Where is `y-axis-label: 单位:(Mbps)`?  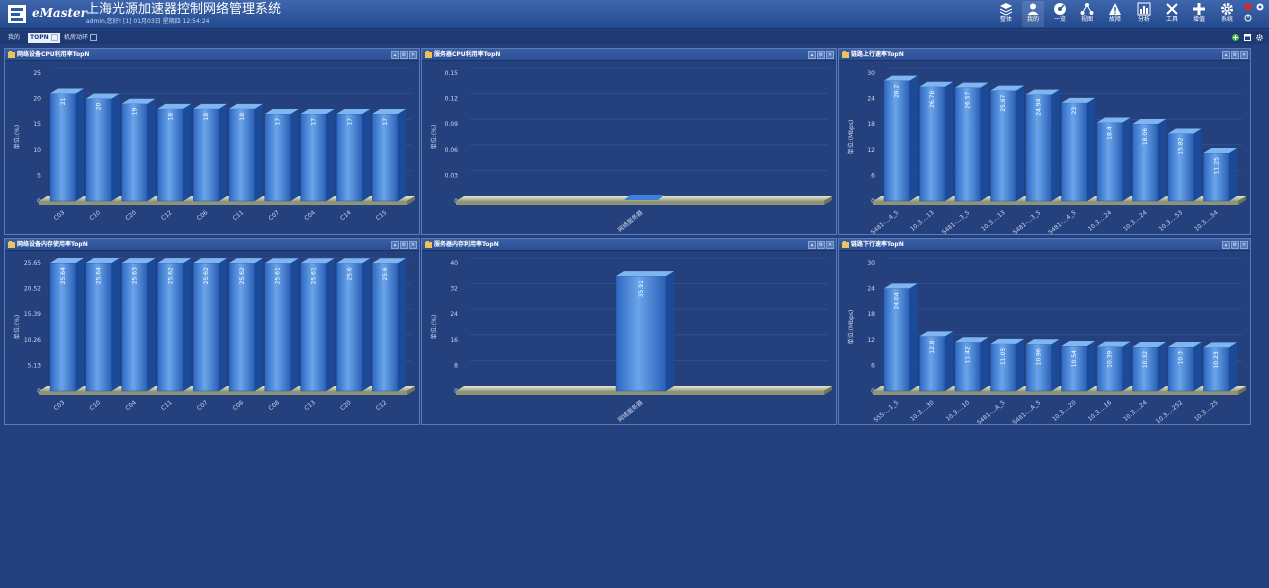
y-axis-label: 单位:(Mbps) is located at coordinates (851, 327).